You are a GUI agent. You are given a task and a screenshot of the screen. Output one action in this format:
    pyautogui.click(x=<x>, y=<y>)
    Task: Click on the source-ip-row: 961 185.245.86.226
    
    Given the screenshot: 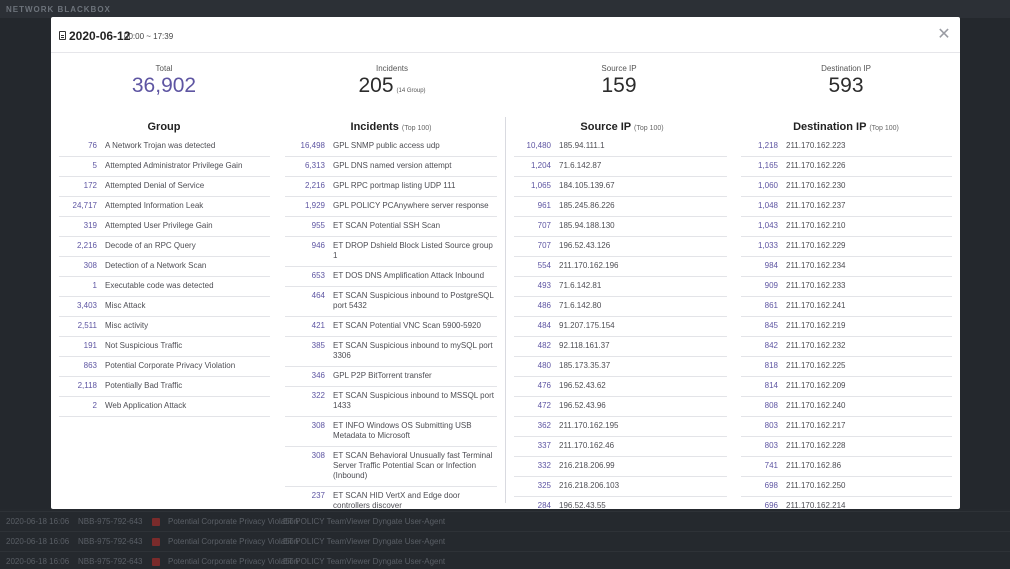 What is the action you would take?
    pyautogui.click(x=620, y=207)
    